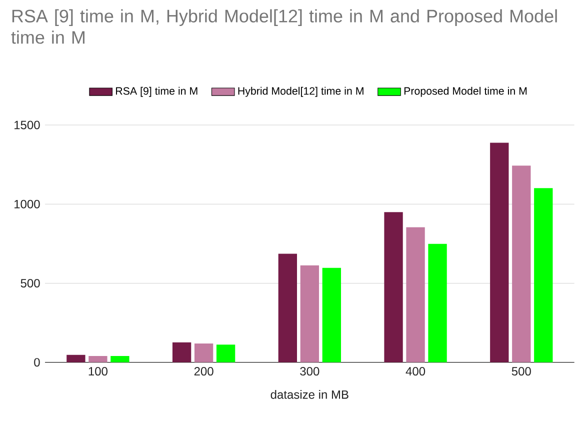 The width and height of the screenshot is (579, 425). I want to click on x-tick-label: 300, so click(310, 371).